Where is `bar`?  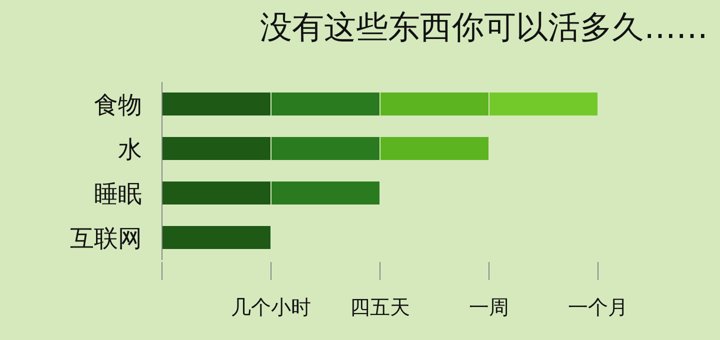 bar is located at coordinates (217, 237).